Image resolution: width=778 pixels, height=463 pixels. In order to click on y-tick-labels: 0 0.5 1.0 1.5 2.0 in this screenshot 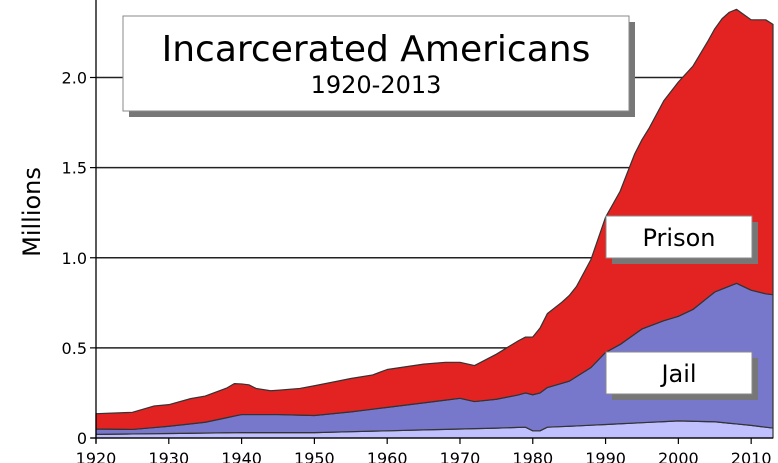, I will do `click(74, 259)`.